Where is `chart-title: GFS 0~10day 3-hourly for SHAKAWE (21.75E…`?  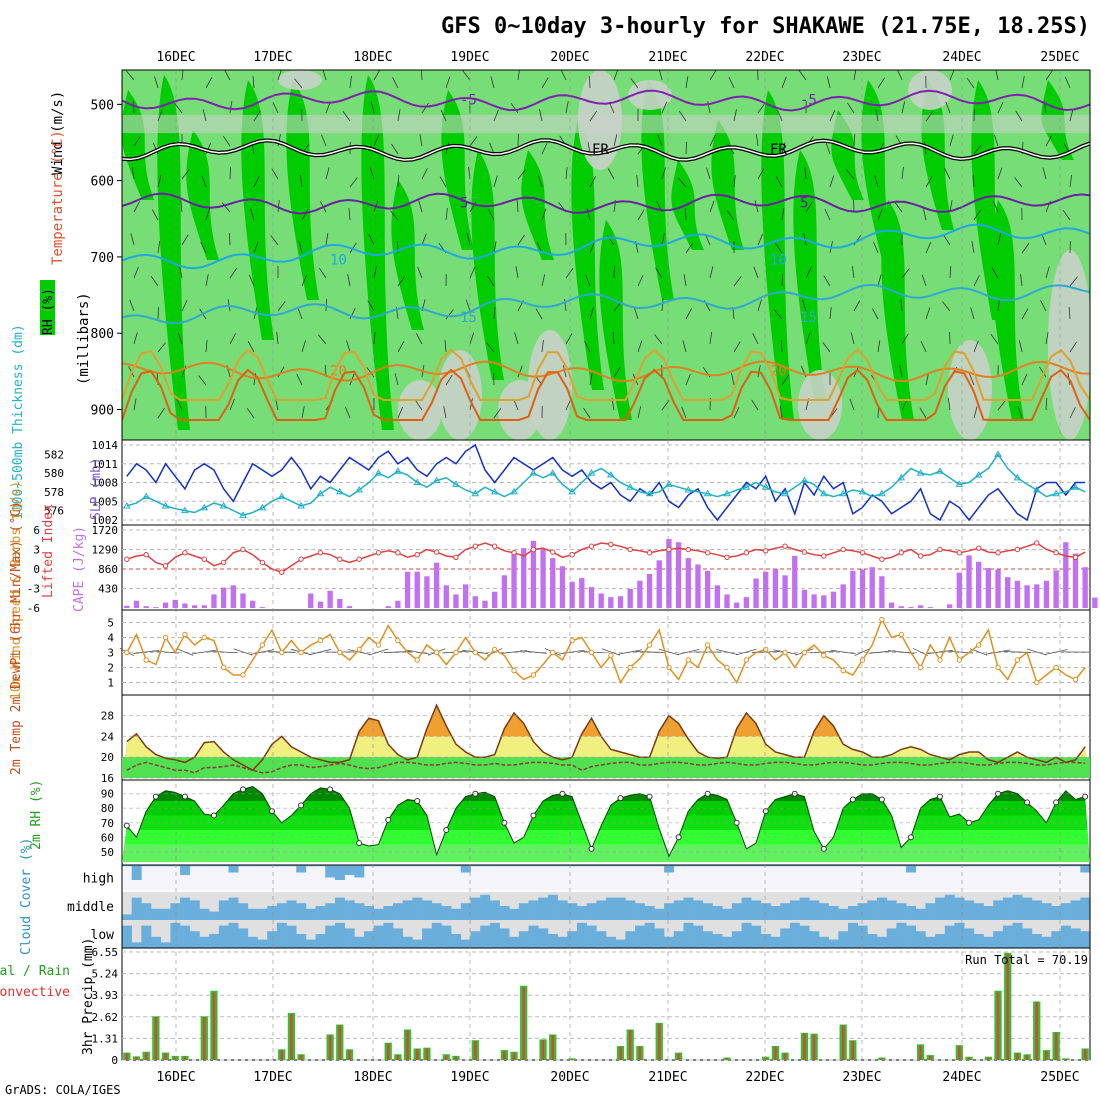 chart-title: GFS 0~10day 3-hourly for SHAKAWE (21.75E… is located at coordinates (765, 26).